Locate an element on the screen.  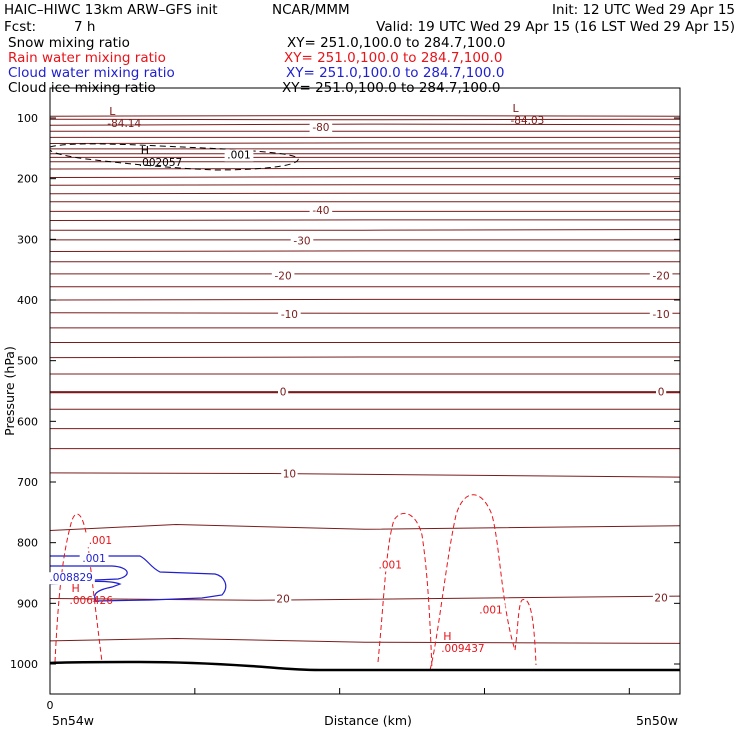
field-name-cloud-ice: Cloud ice mixing ratio is located at coordinates (82, 88).